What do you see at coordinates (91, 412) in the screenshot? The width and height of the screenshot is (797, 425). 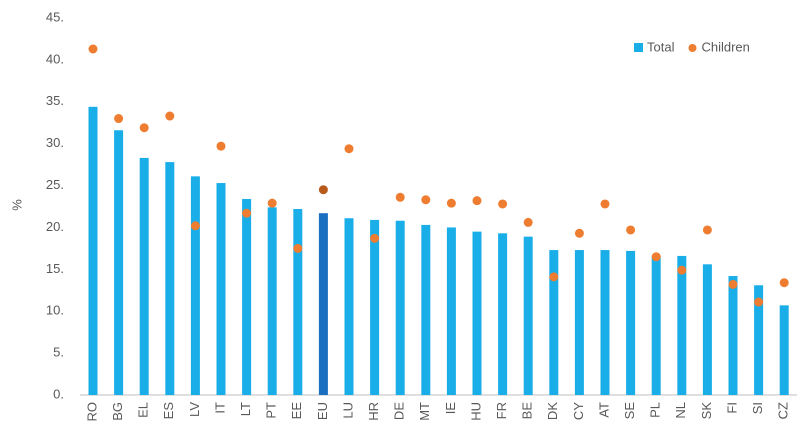 I see `x-tick-label: RO` at bounding box center [91, 412].